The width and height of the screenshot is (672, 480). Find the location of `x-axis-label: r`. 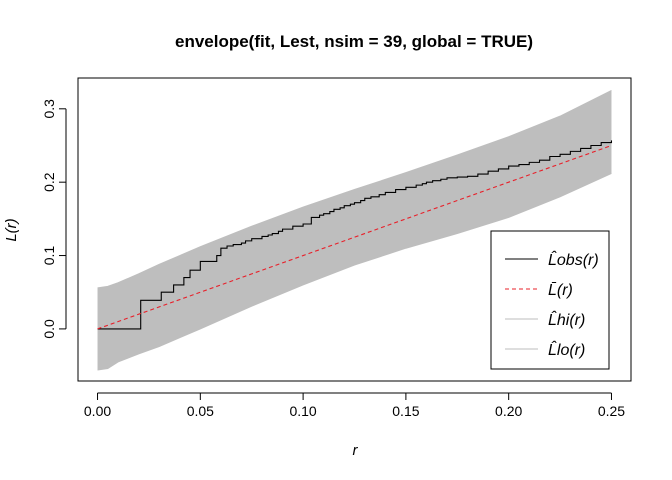

x-axis-label: r is located at coordinates (356, 450).